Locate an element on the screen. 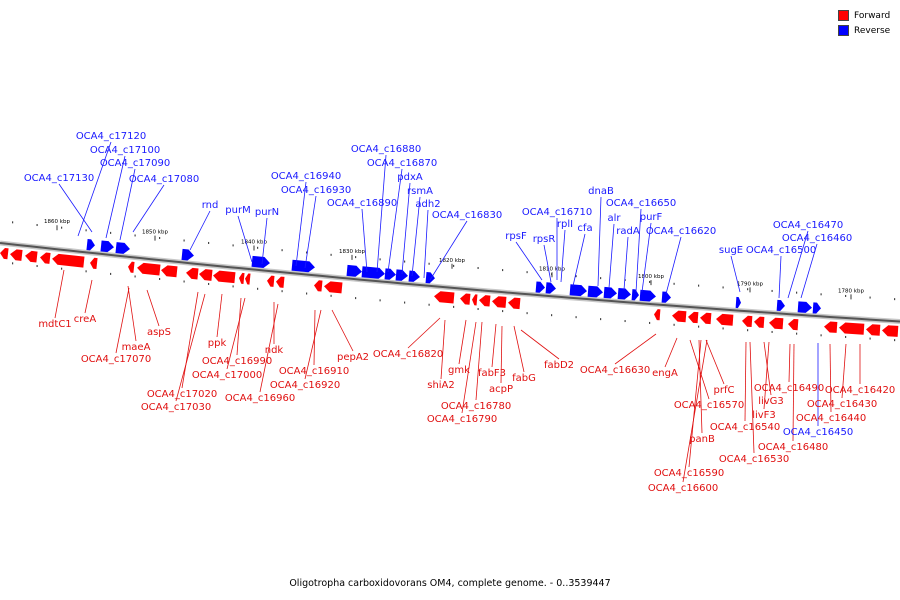 This screenshot has height=600, width=900. reverse-gene-label: OCA4_c17120 is located at coordinates (111, 136).